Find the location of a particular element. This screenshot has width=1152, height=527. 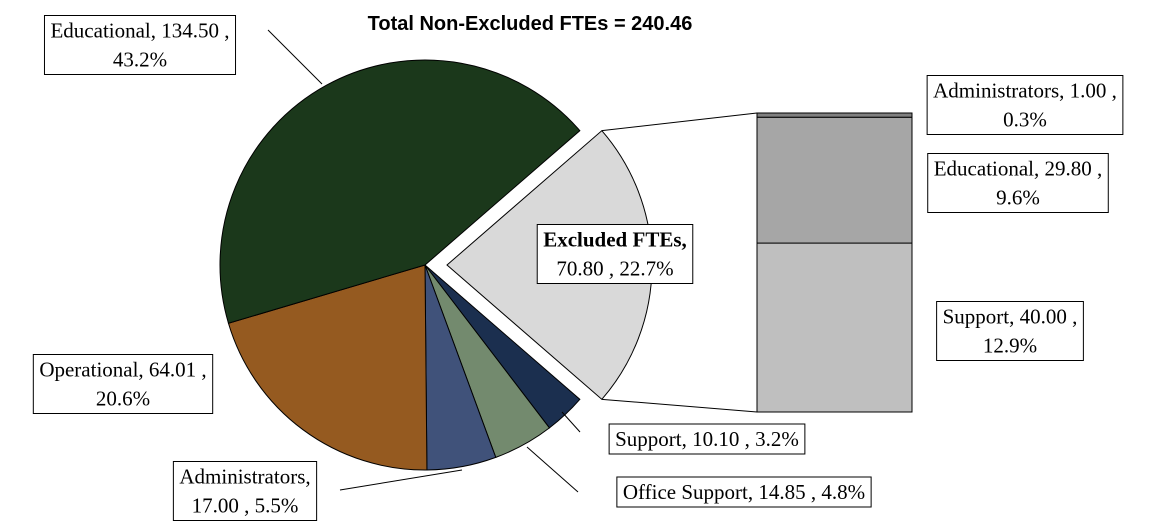

data-label-text: 17.00 , 5.5% is located at coordinates (245, 506).